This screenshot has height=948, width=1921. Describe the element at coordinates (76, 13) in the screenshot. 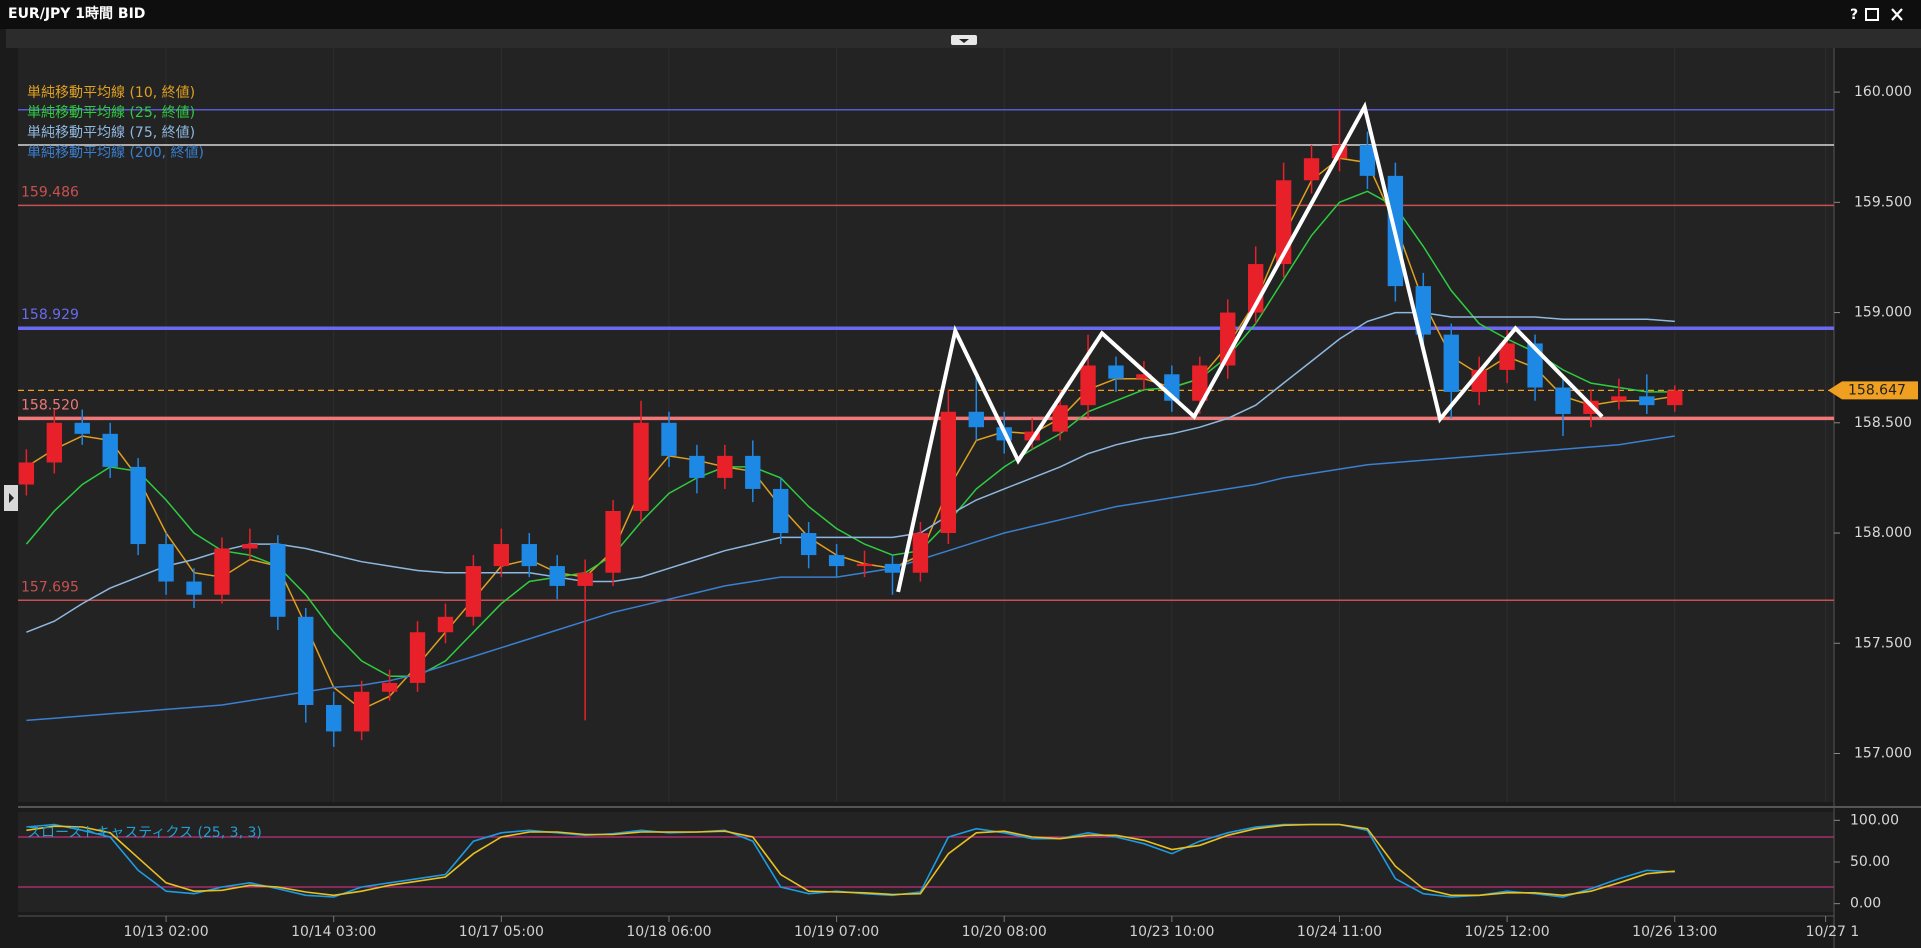

I see `window-title: EUR/JPY 1時間 BID` at that location.